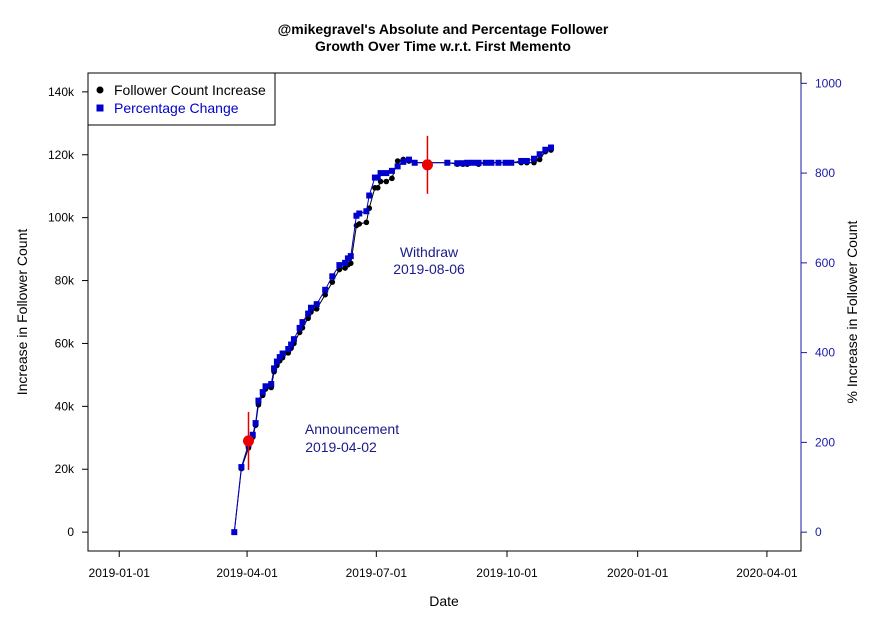 The height and width of the screenshot is (625, 875). What do you see at coordinates (70, 532) in the screenshot?
I see `y-left-tick-label: 0` at bounding box center [70, 532].